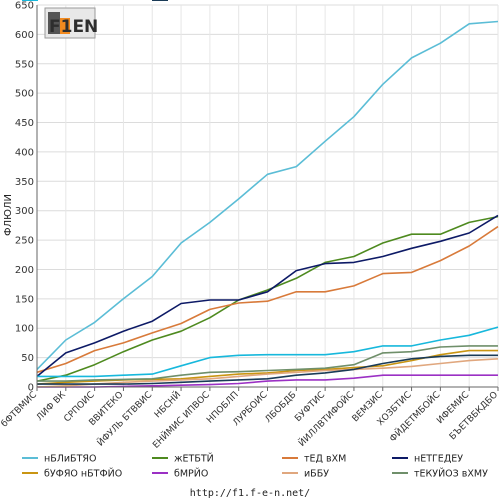 This screenshot has height=500, width=500. What do you see at coordinates (24, 152) in the screenshot?
I see `y-tick-label: 400` at bounding box center [24, 152].